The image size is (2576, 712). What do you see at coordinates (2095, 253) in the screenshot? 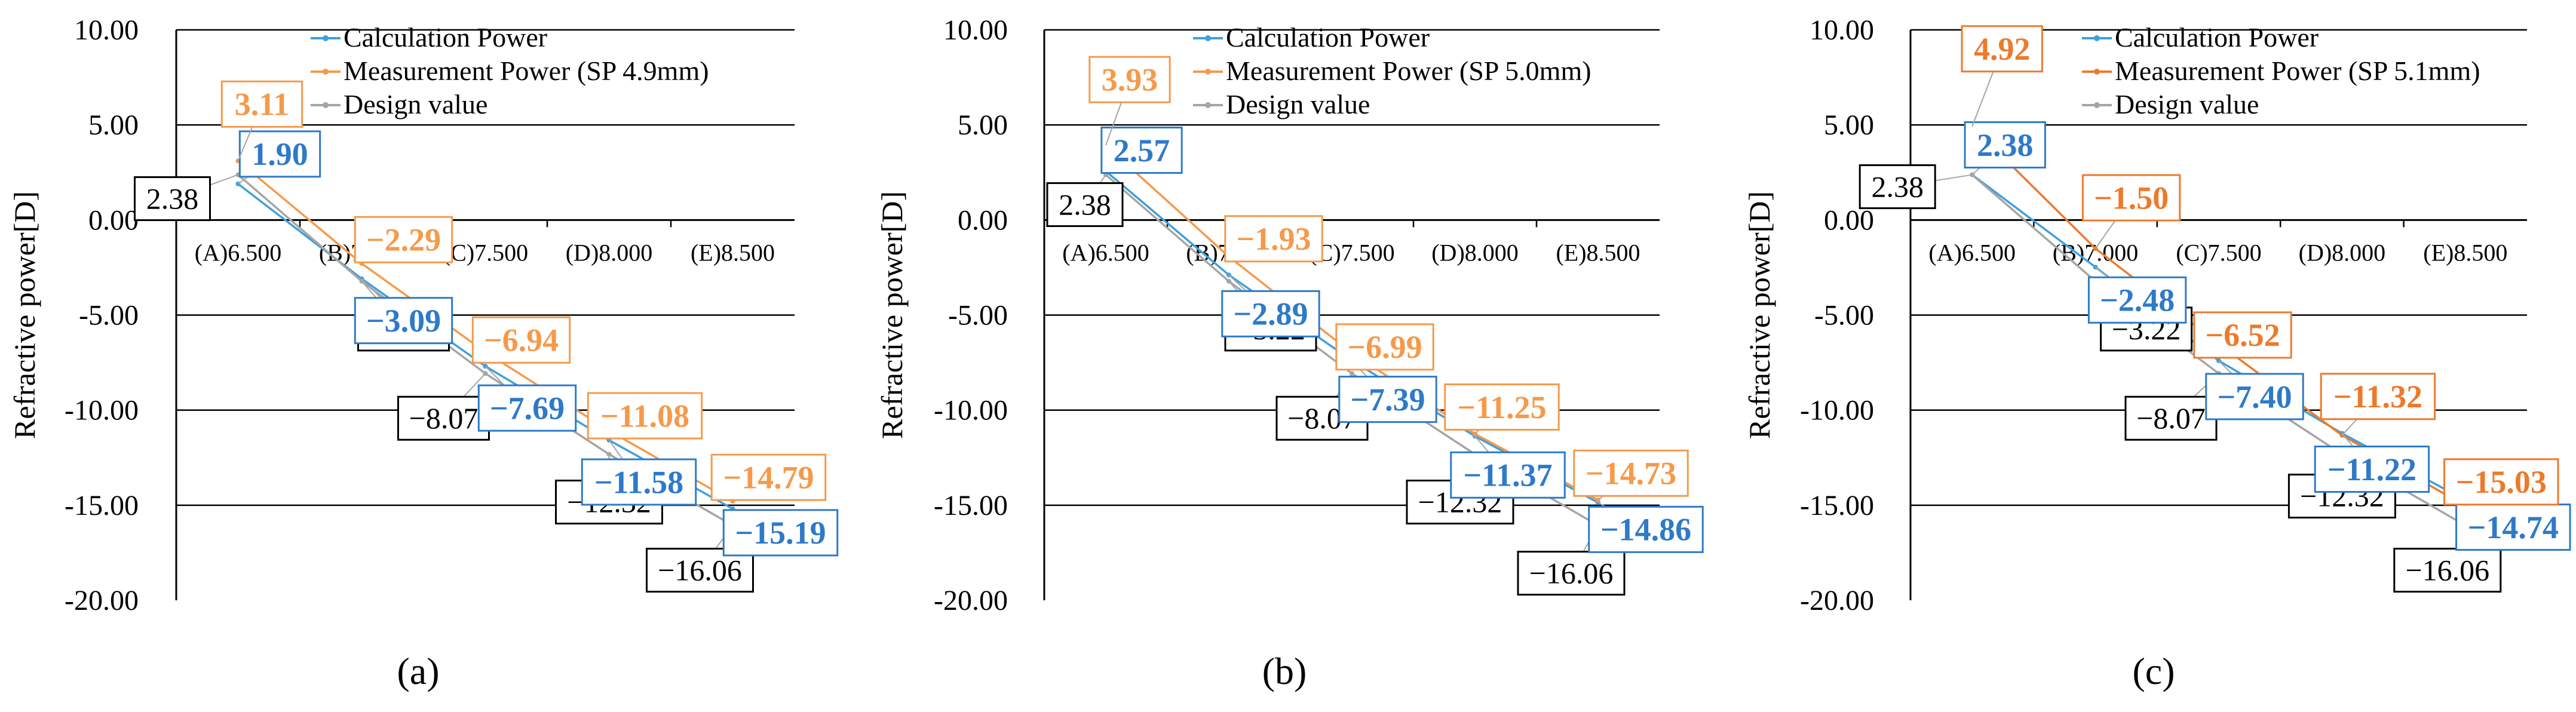
I see `x-category-label: (B)7.000` at bounding box center [2095, 253].